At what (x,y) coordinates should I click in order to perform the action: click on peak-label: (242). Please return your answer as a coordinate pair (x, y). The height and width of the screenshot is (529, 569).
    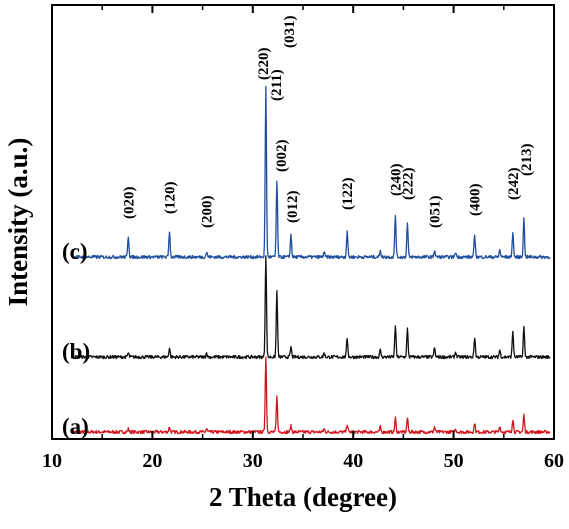
    Looking at the image, I should click on (514, 184).